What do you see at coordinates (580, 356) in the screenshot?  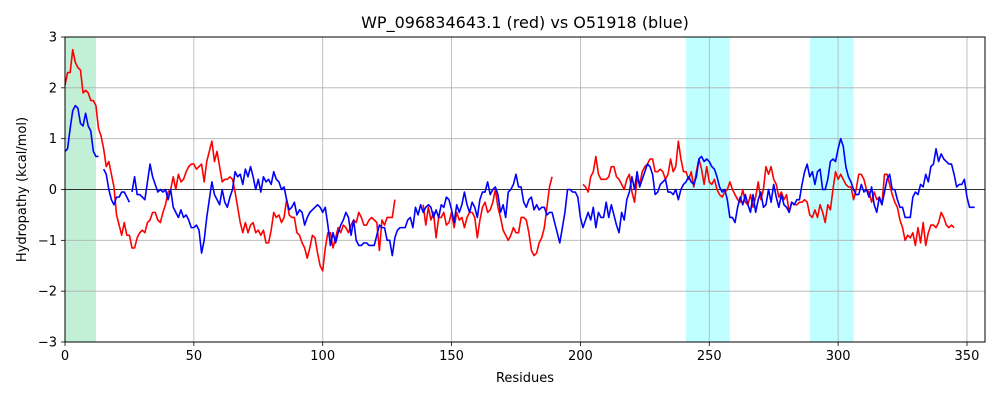 I see `x-tick-label: 200` at bounding box center [580, 356].